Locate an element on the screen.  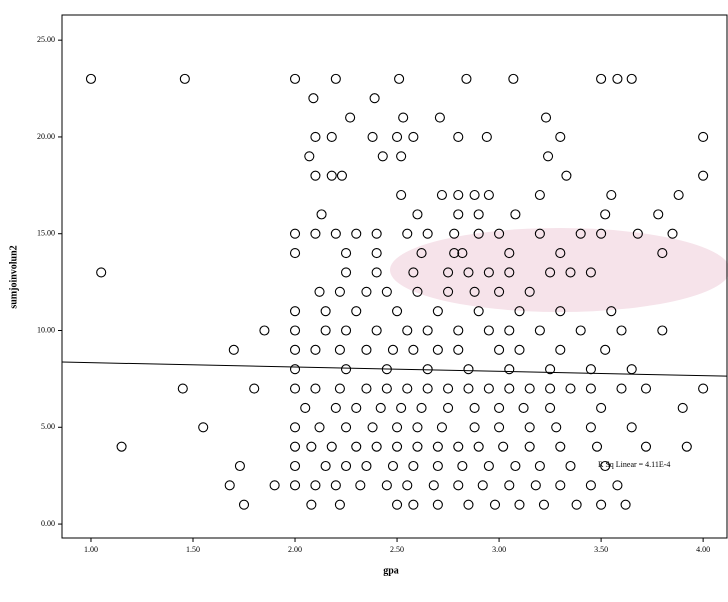
x-tick-label: 3.00 is located at coordinates (499, 549).